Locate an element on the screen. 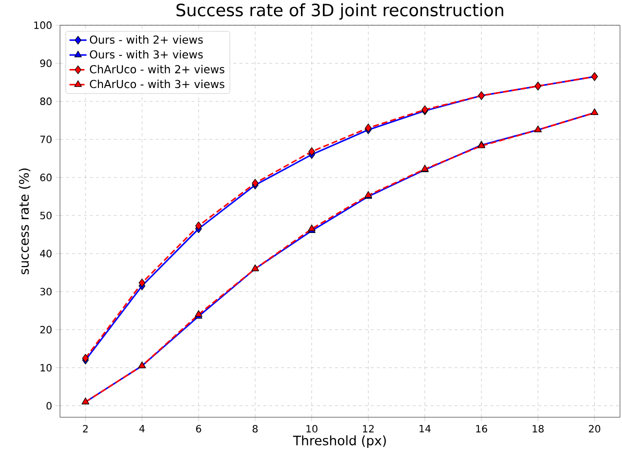 The image size is (622, 462). x-tick-label: 14 is located at coordinates (425, 428).